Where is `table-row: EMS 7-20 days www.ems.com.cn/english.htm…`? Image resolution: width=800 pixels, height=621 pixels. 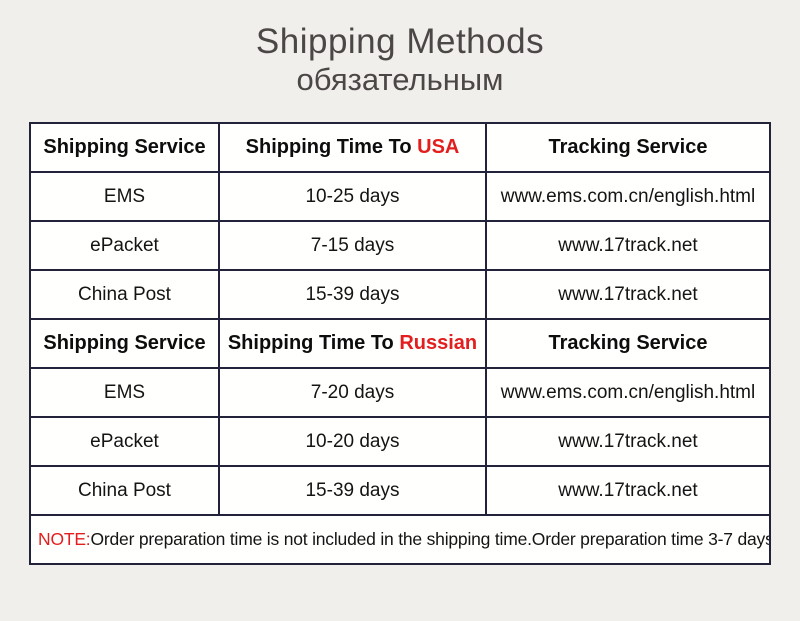 table-row: EMS 7-20 days www.ems.com.cn/english.htm… is located at coordinates (400, 392).